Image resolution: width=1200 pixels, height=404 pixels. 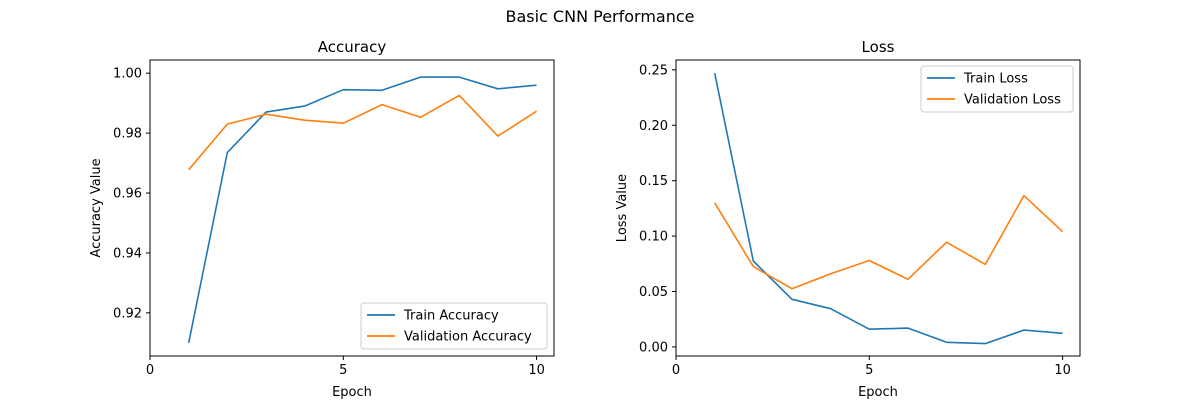 What do you see at coordinates (622, 208) in the screenshot?
I see `y-axis-label: Loss Value` at bounding box center [622, 208].